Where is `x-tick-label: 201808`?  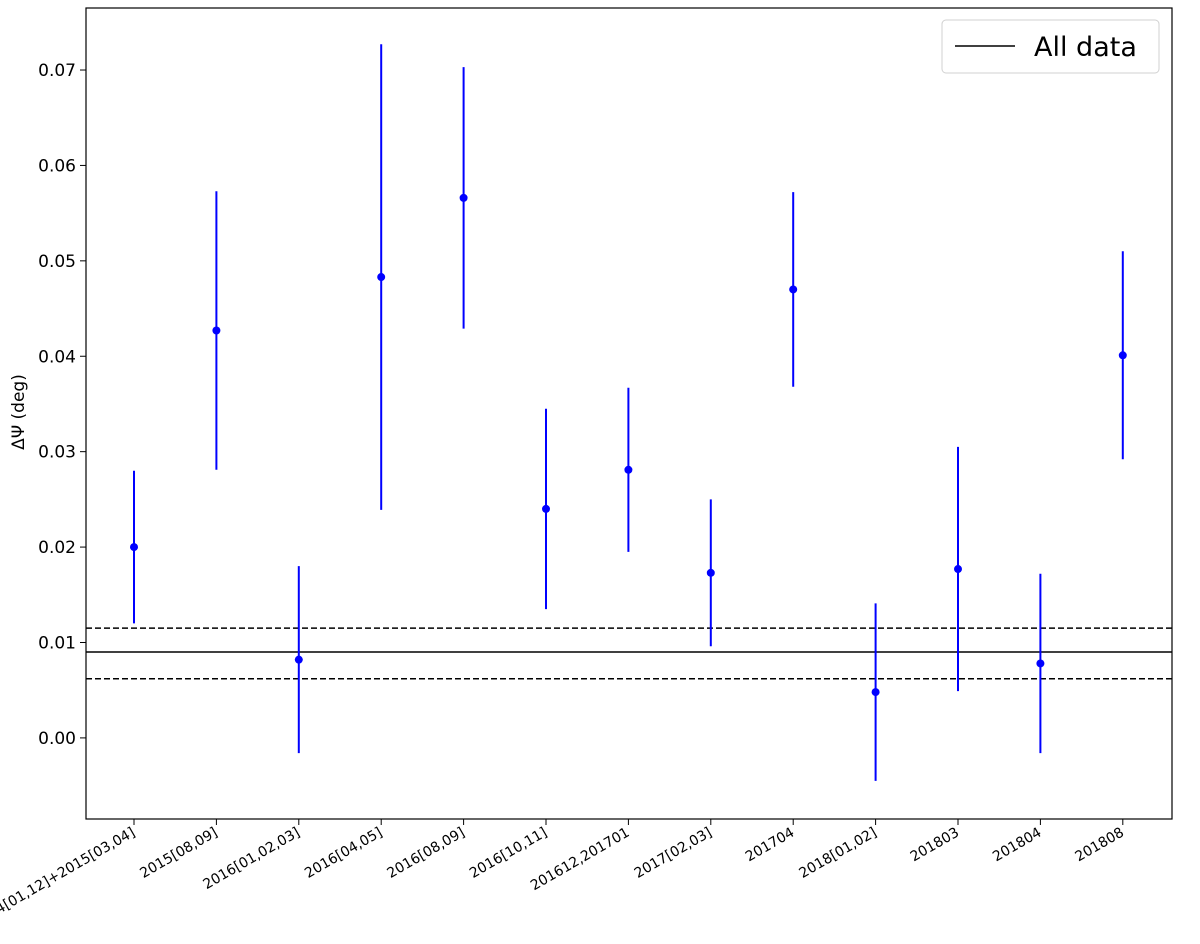
x-tick-label: 201808 is located at coordinates (1100, 845).